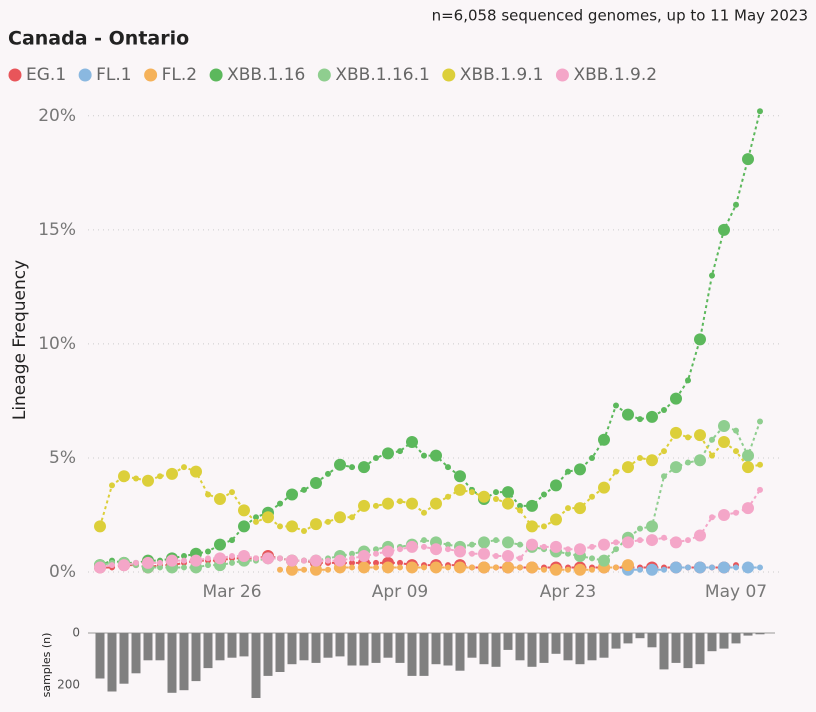 This screenshot has height=712, width=816. I want to click on bar-y-axis-label: samples (n), so click(46, 665).